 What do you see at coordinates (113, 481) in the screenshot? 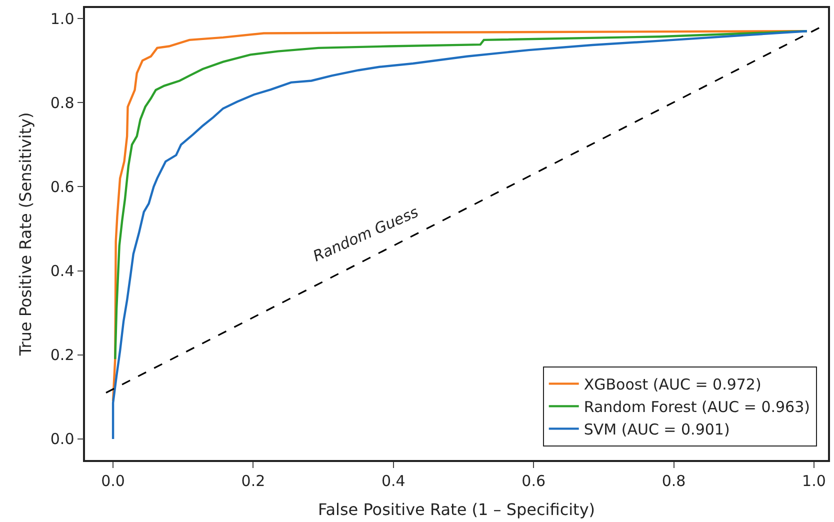
I see `x-tick-label: 0.0` at bounding box center [113, 481].